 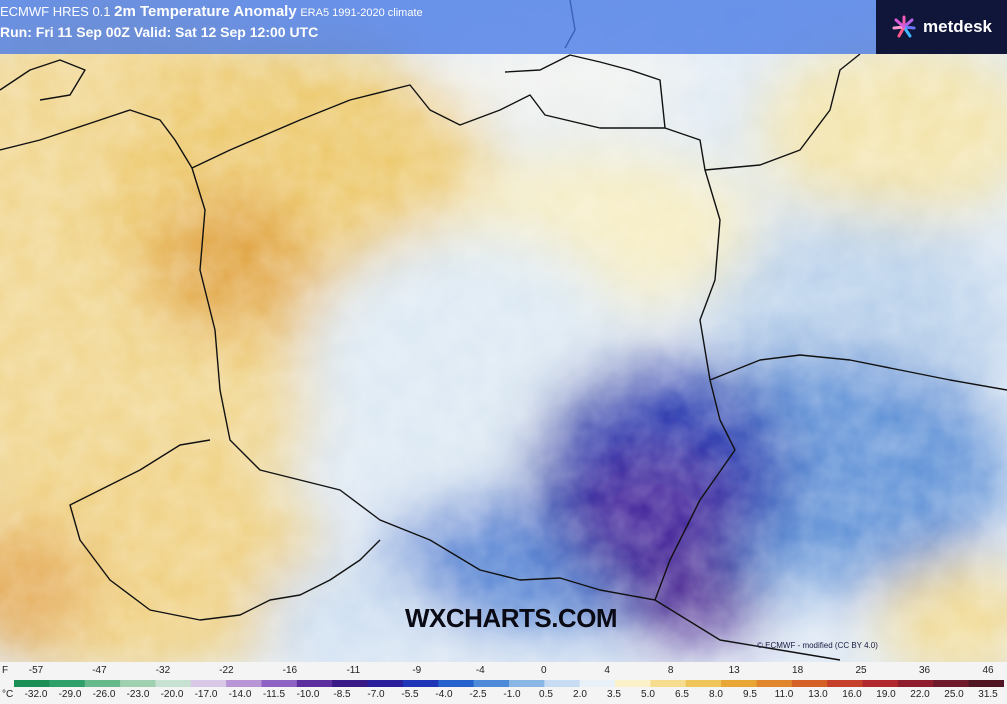 I want to click on celsius-tick: -10.0, so click(x=308, y=694).